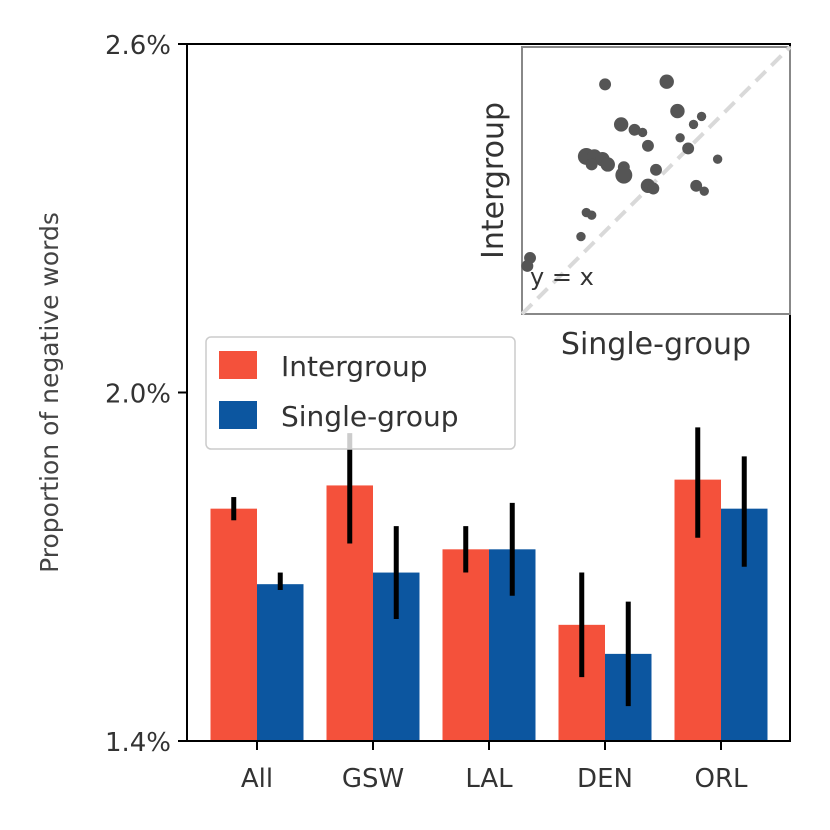 The width and height of the screenshot is (830, 830). Describe the element at coordinates (280, 662) in the screenshot. I see `bar-single-group-all` at that location.